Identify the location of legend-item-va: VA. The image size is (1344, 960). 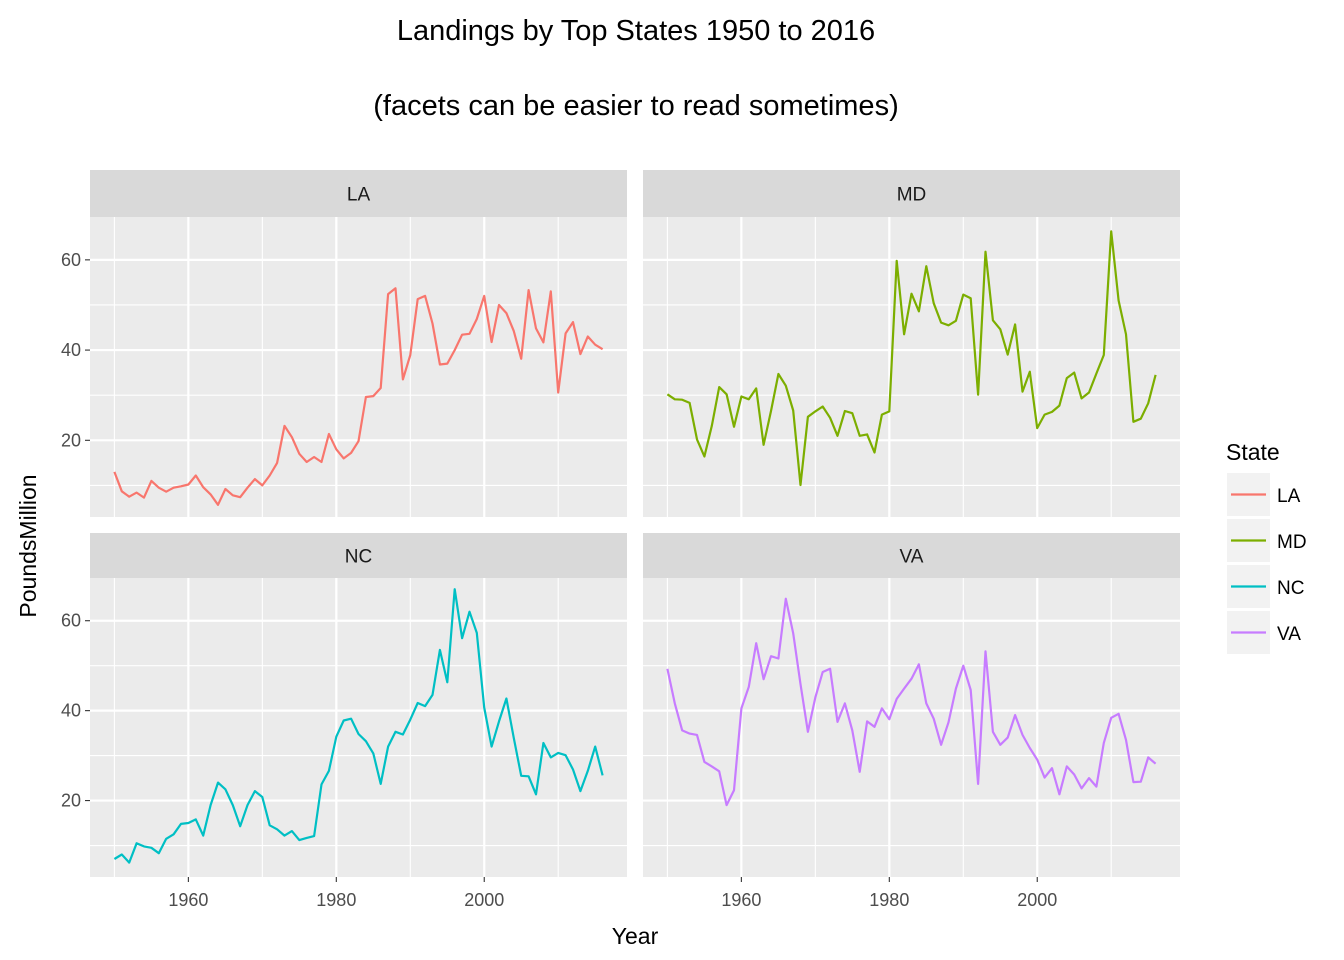
(1264, 632).